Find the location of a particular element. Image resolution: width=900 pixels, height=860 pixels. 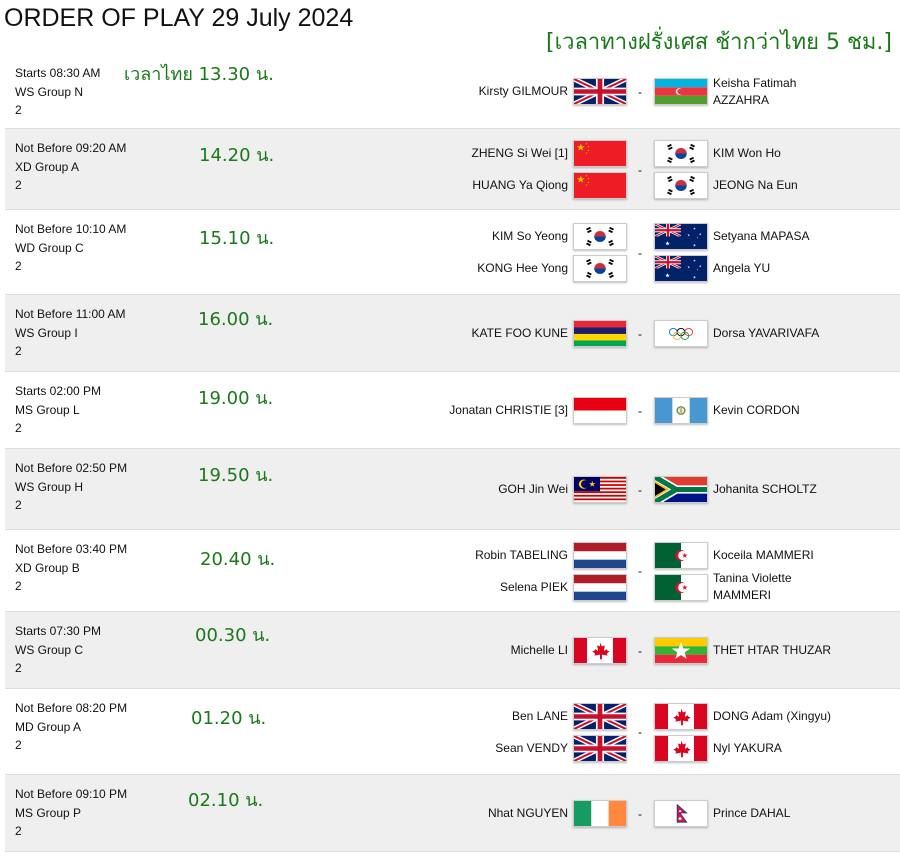

match-start-time: Not Before 02:50 PM is located at coordinates (71, 468).